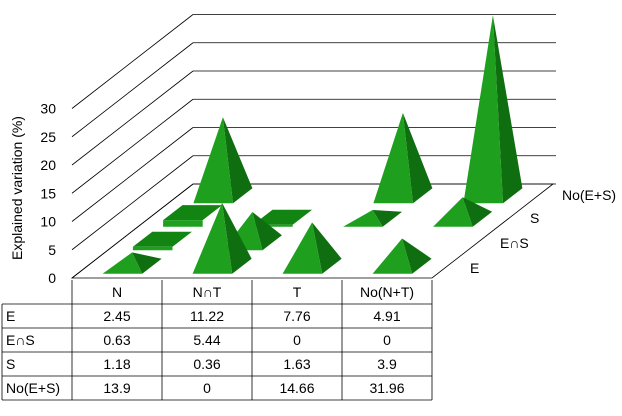  What do you see at coordinates (33, 388) in the screenshot?
I see `table-row-label: No(E+S)` at bounding box center [33, 388].